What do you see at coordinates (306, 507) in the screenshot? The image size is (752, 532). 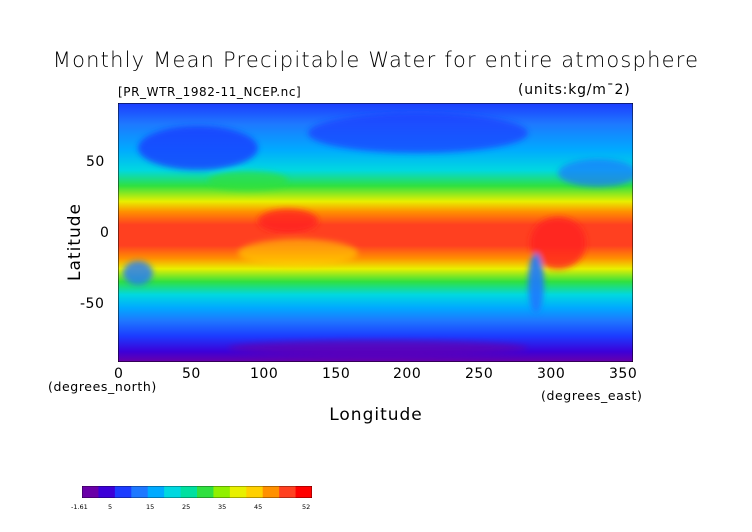 I see `colorbar-label: 52` at bounding box center [306, 507].